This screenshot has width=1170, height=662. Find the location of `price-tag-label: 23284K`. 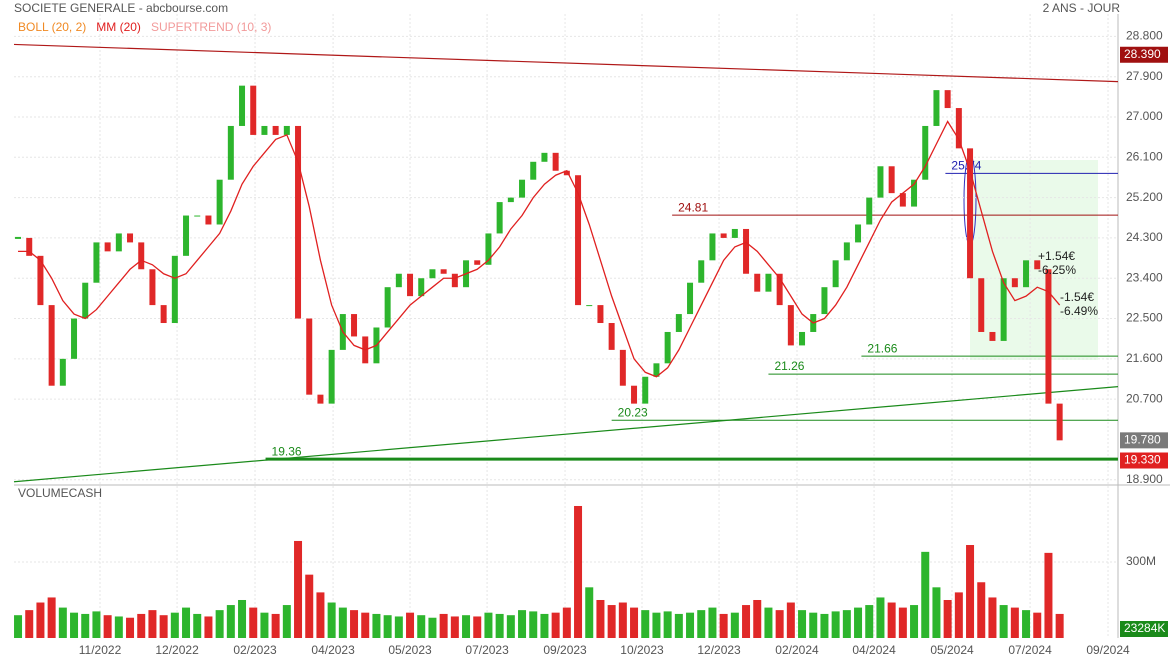

price-tag-label: 23284K is located at coordinates (1144, 628).